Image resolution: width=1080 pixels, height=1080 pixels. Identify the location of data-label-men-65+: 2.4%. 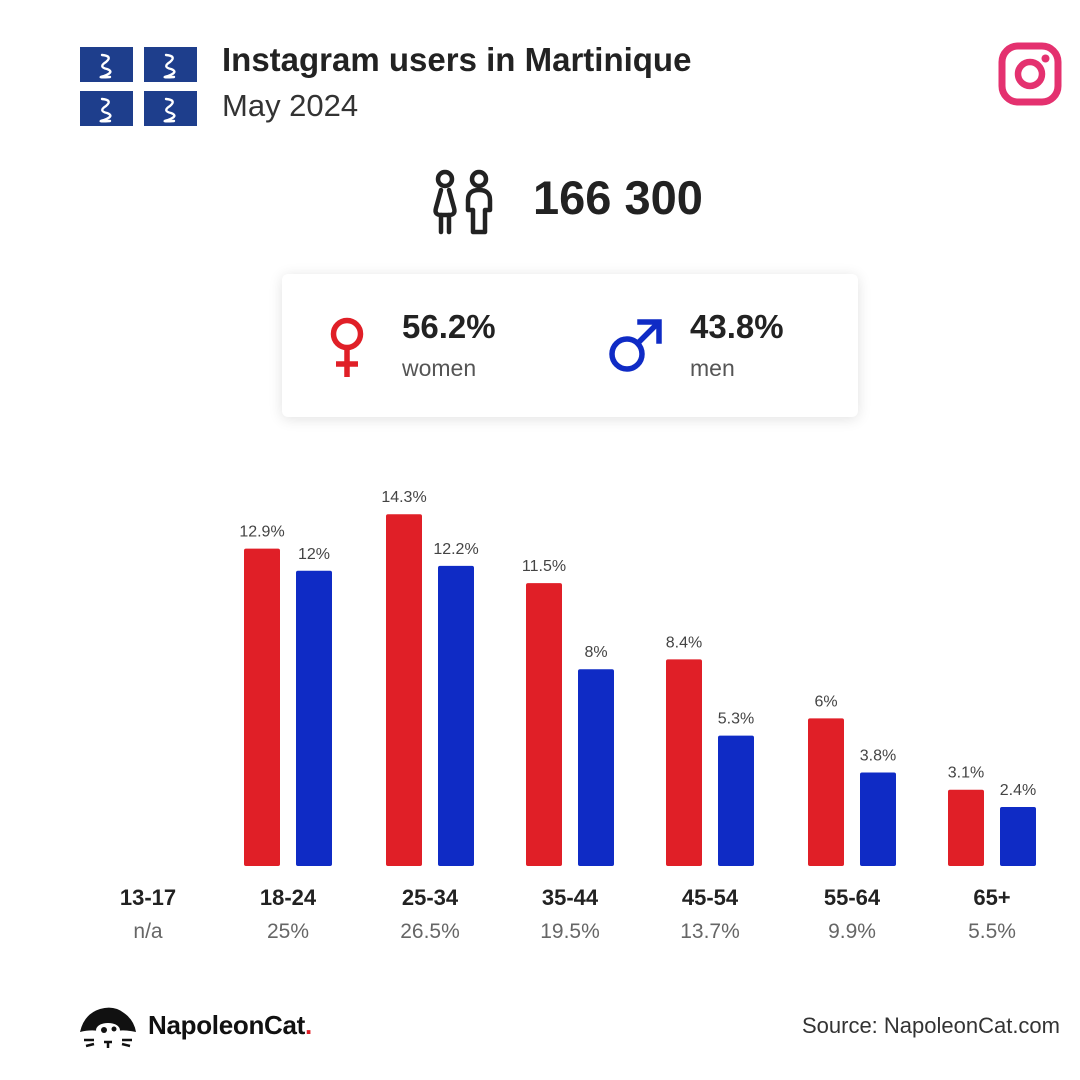
(1018, 790).